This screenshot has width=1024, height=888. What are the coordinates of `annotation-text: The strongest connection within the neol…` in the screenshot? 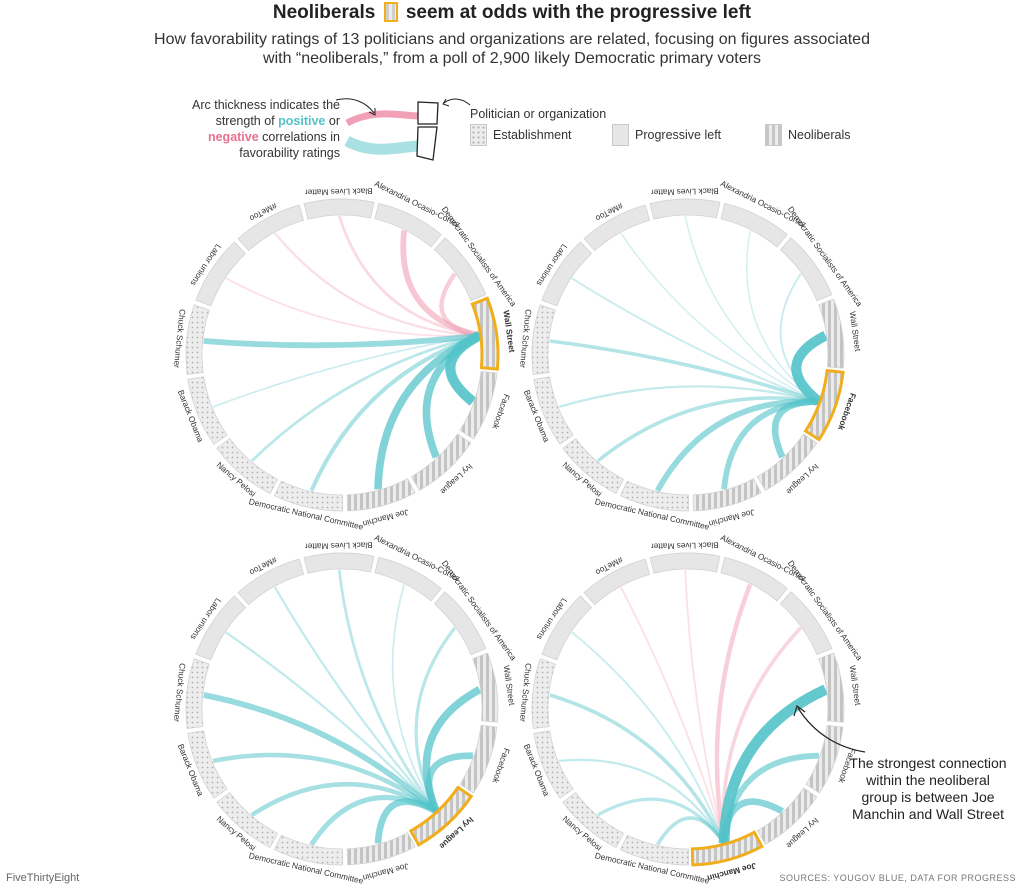 It's located at (928, 788).